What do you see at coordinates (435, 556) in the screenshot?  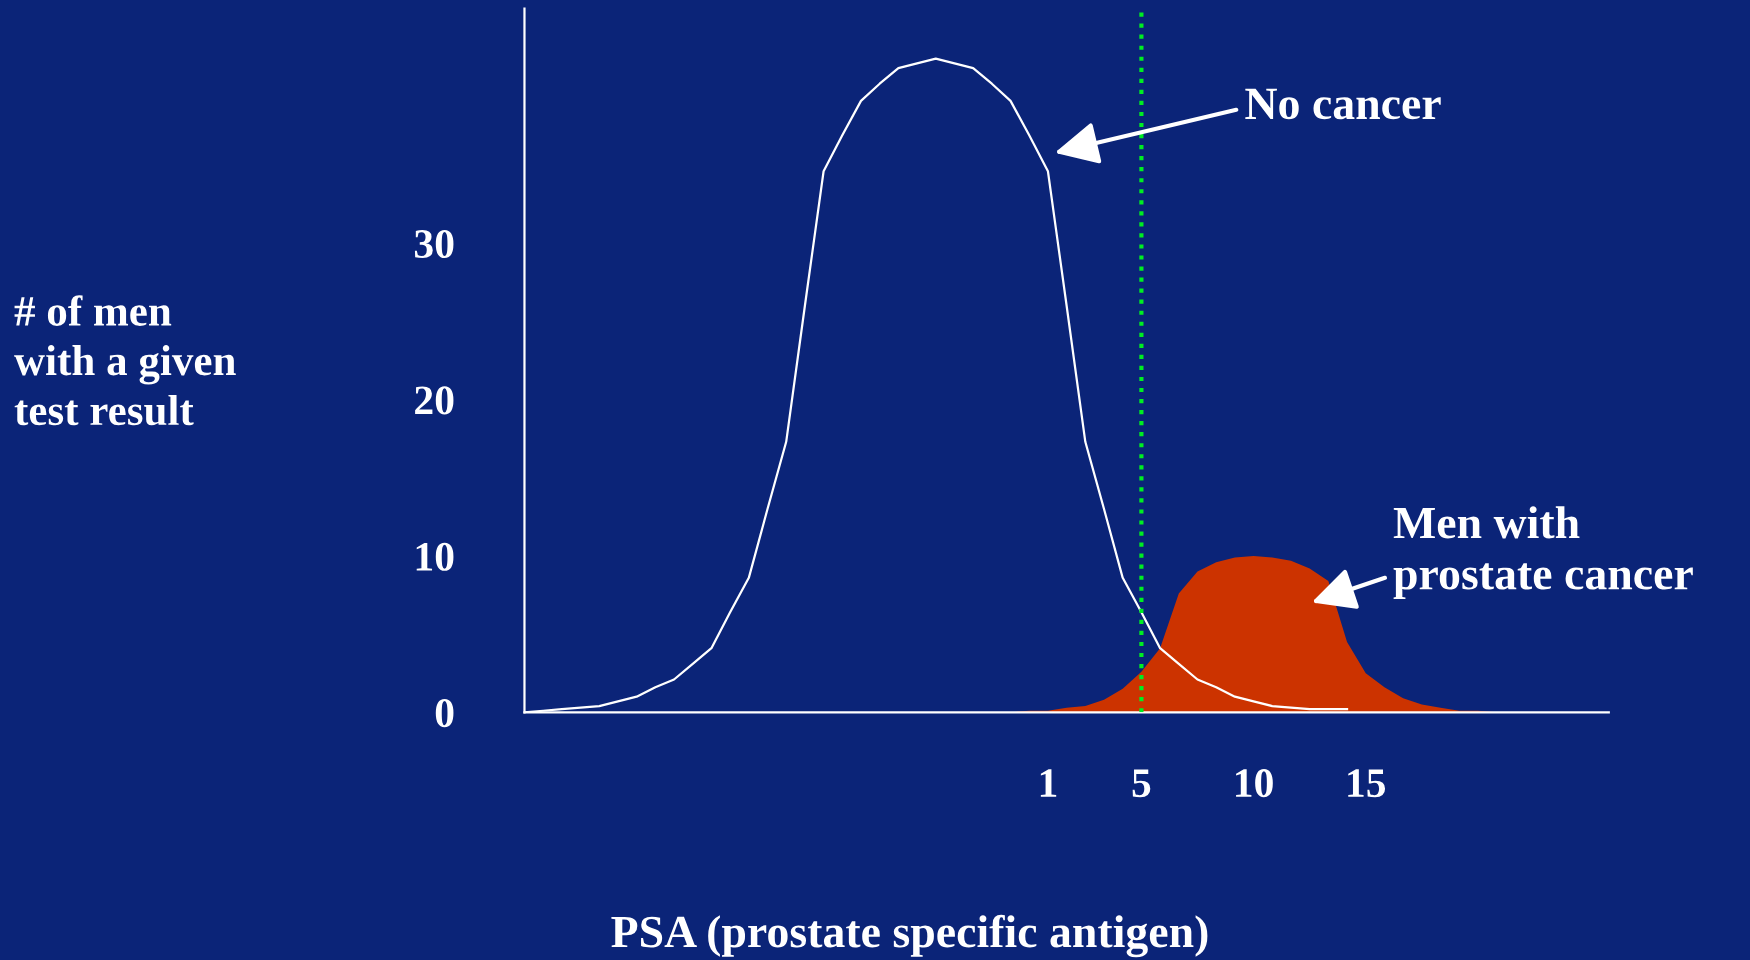 I see `y-tick-label: 10` at bounding box center [435, 556].